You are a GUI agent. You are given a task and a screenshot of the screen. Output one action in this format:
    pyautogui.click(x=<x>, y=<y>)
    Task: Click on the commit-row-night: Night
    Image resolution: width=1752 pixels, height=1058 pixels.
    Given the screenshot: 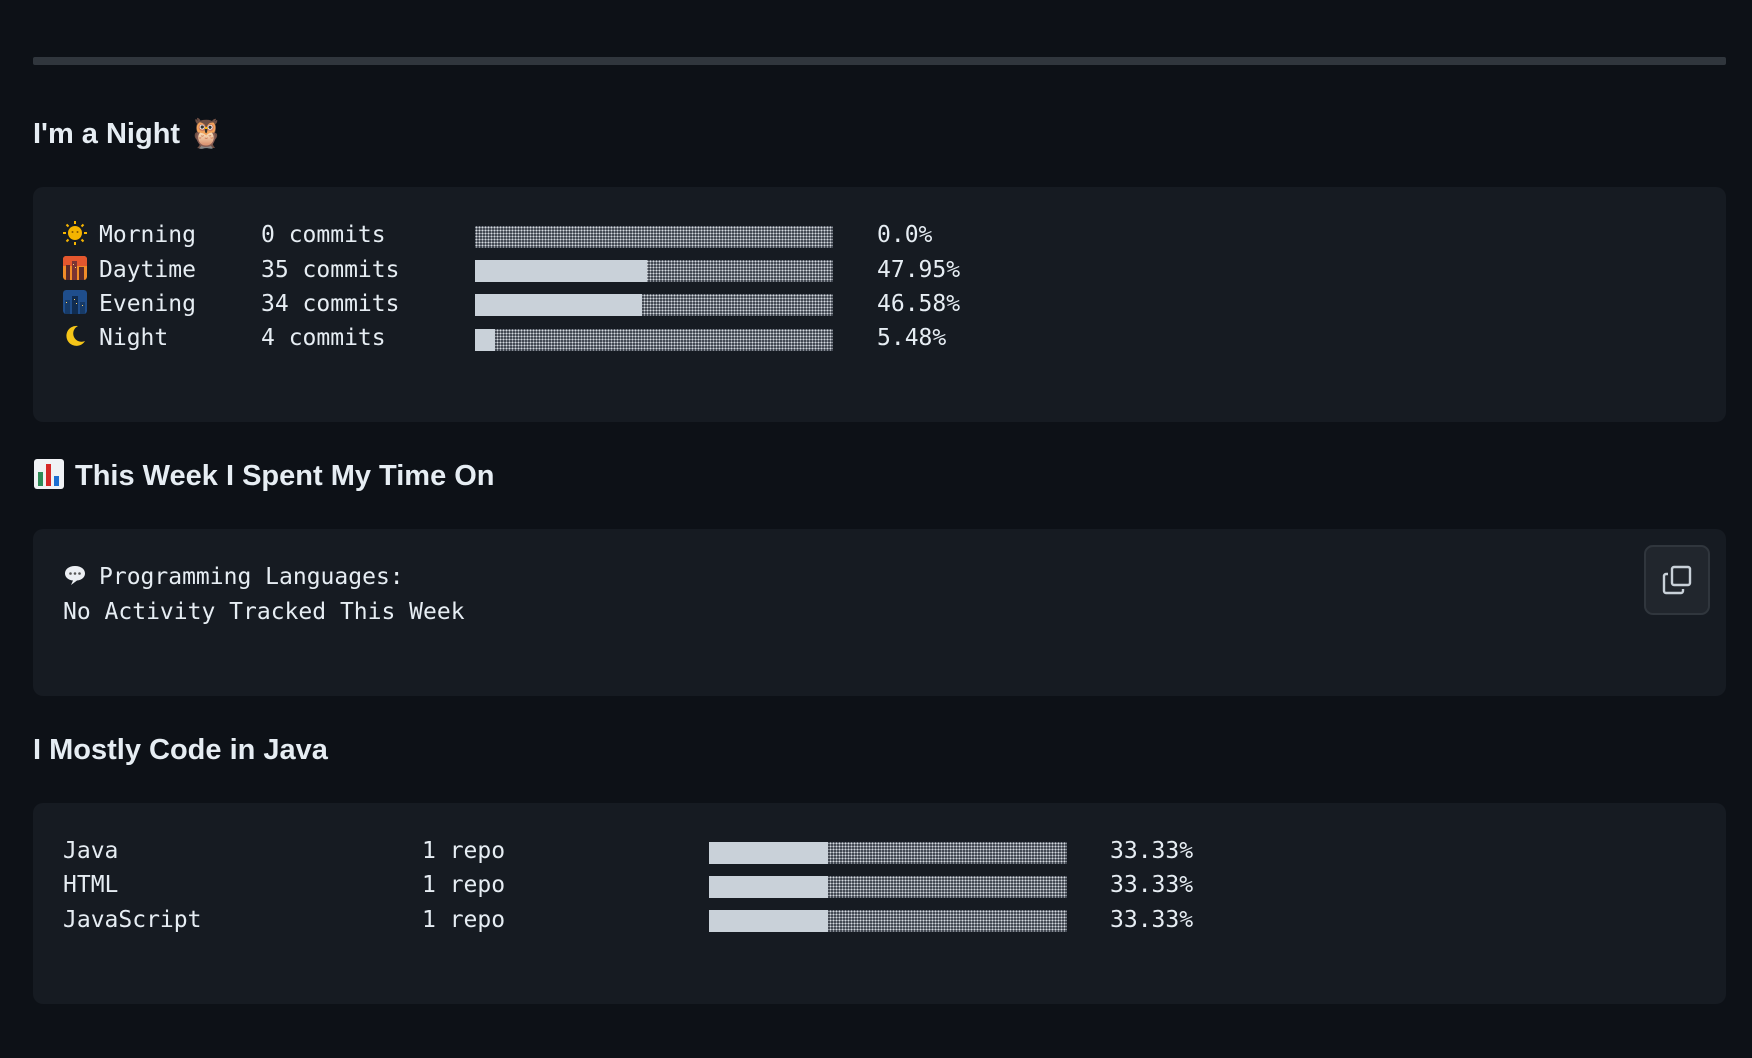 What is the action you would take?
    pyautogui.click(x=115, y=338)
    